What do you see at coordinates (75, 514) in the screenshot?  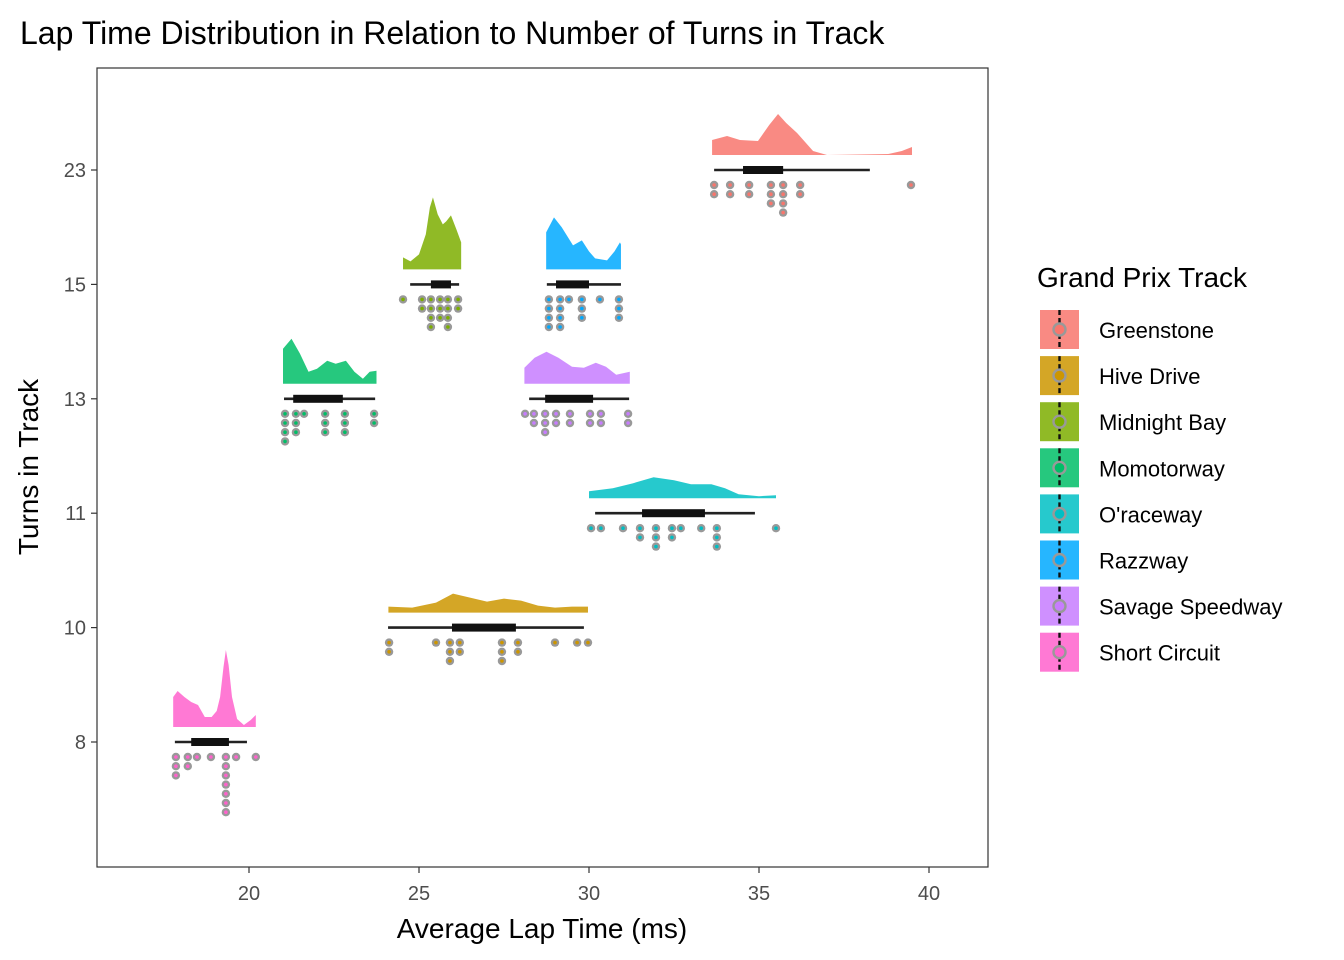 I see `y-tick-label: 11` at bounding box center [75, 514].